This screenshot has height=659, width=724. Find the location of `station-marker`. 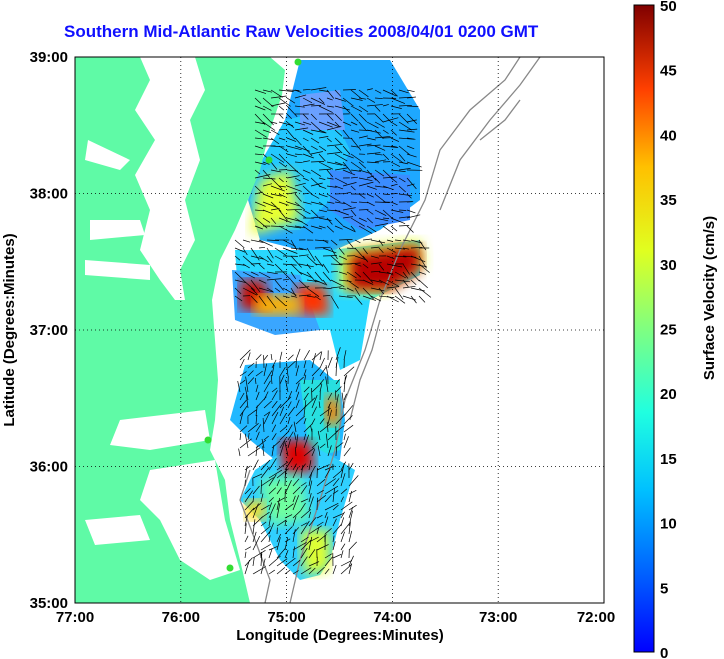

station-marker is located at coordinates (269, 160).